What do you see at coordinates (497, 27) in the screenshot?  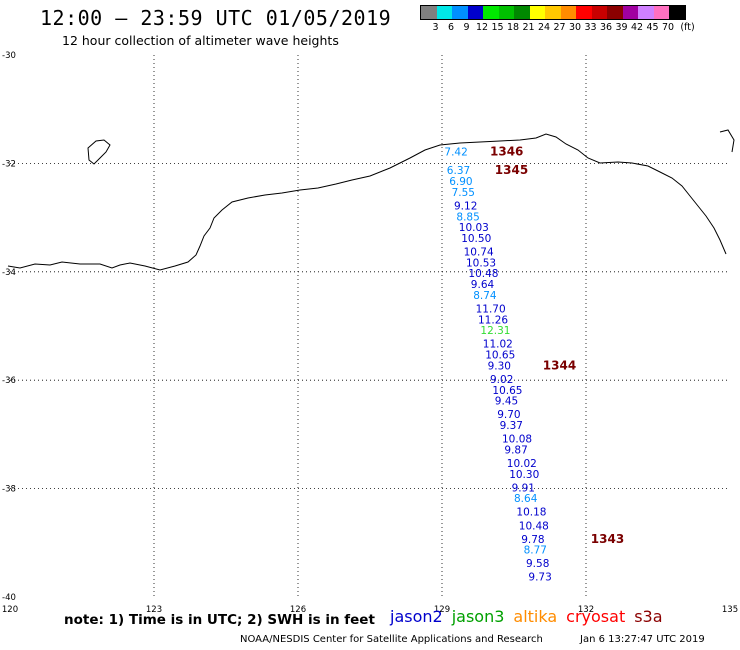 I see `legend-label: 15` at bounding box center [497, 27].